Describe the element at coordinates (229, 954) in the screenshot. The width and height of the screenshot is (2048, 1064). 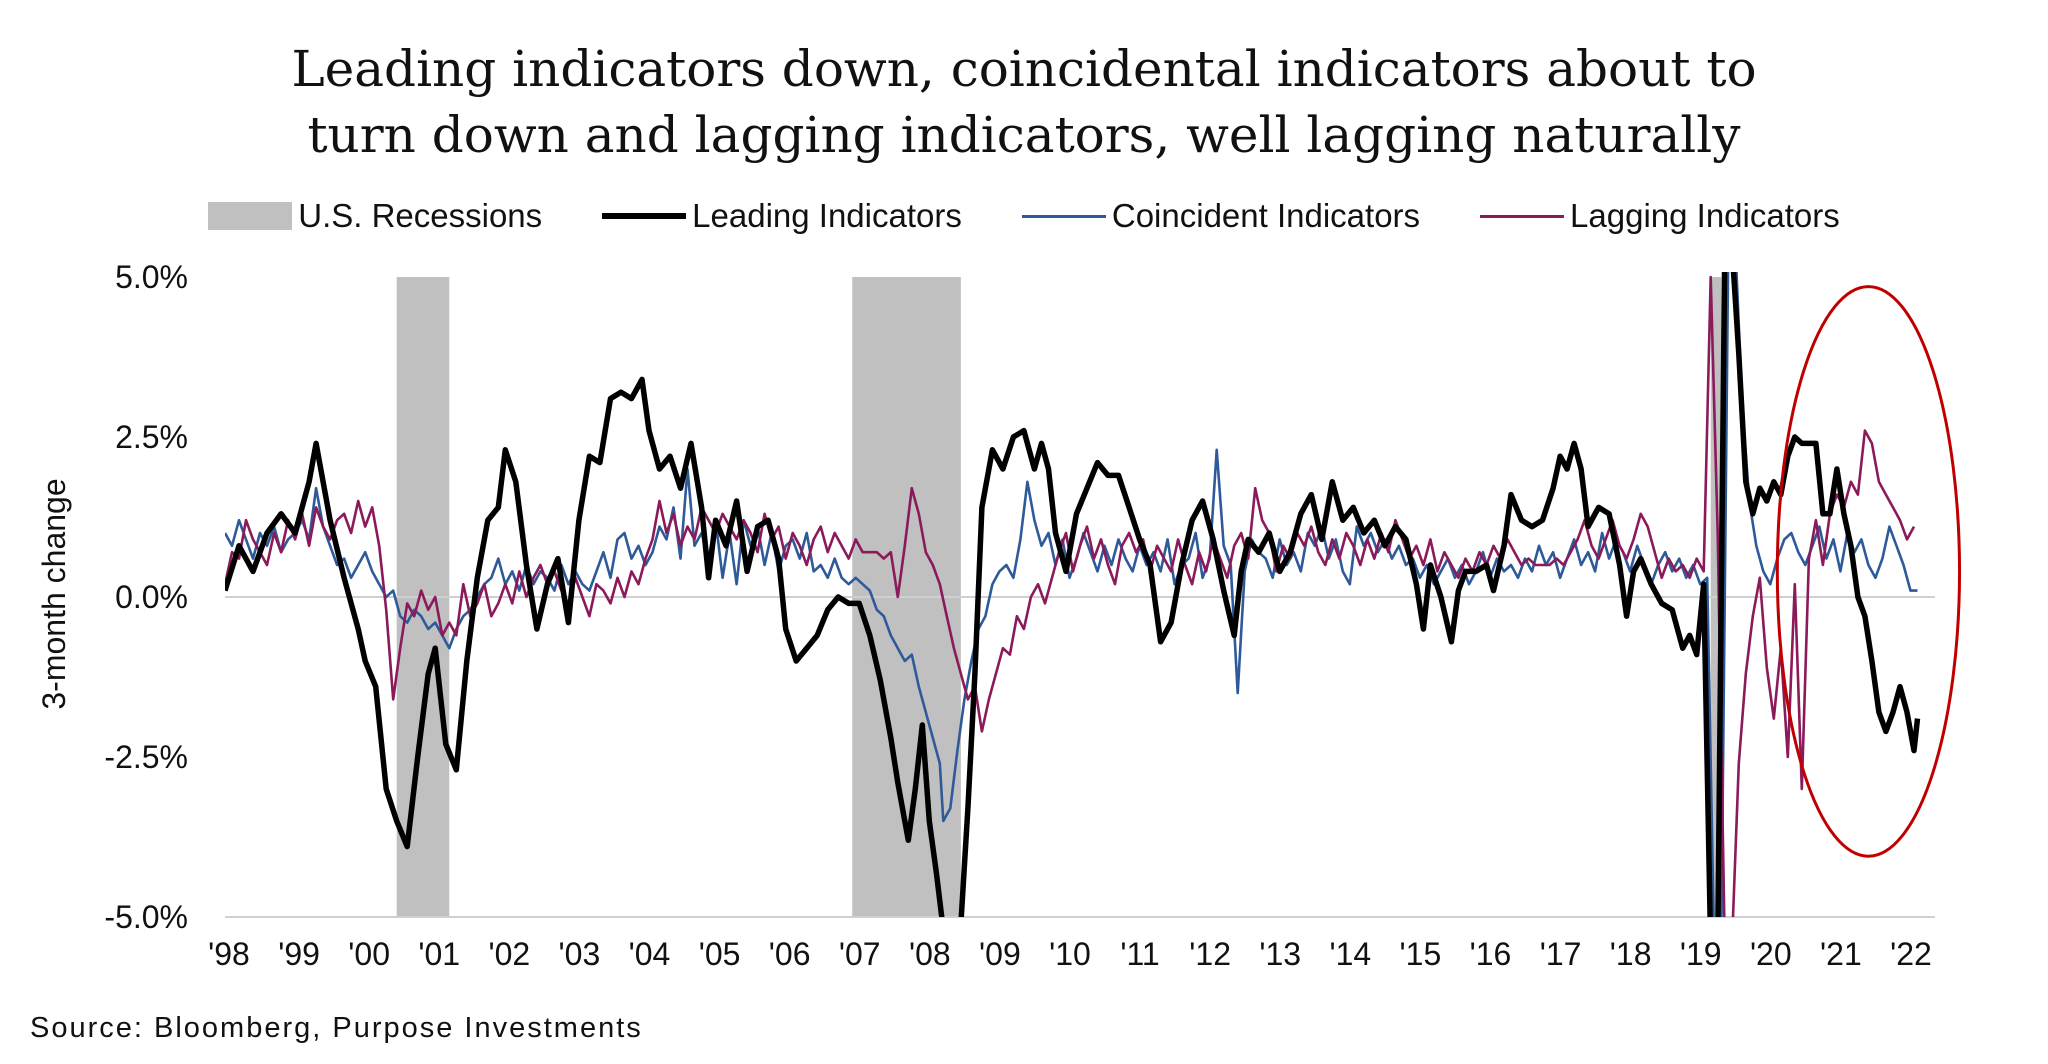
I see `x-tick-label: '98` at that location.